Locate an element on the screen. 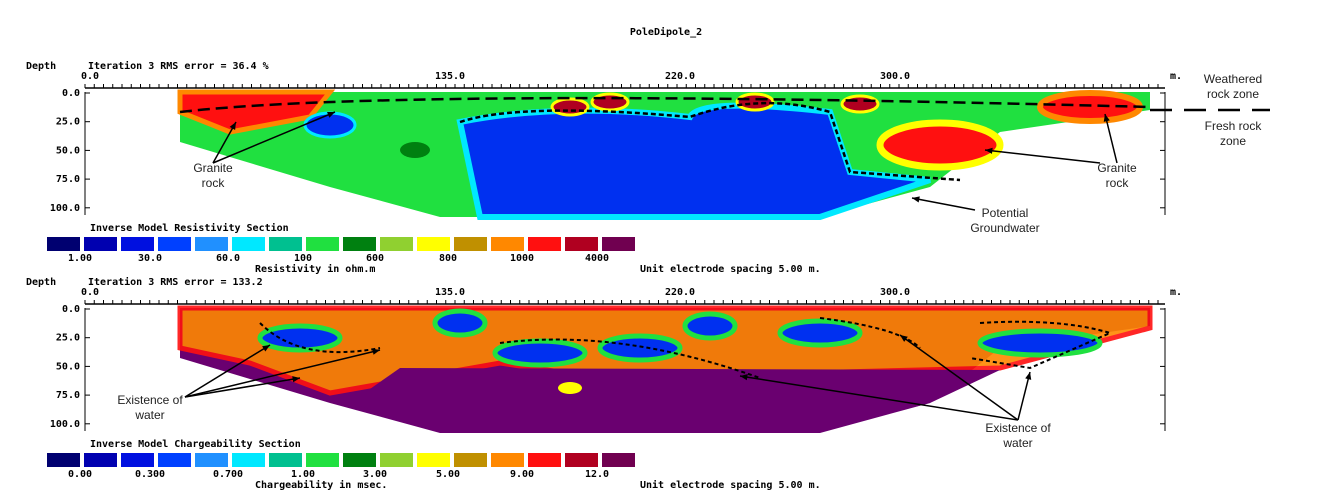  x-label: 0.0 is located at coordinates (90, 76).